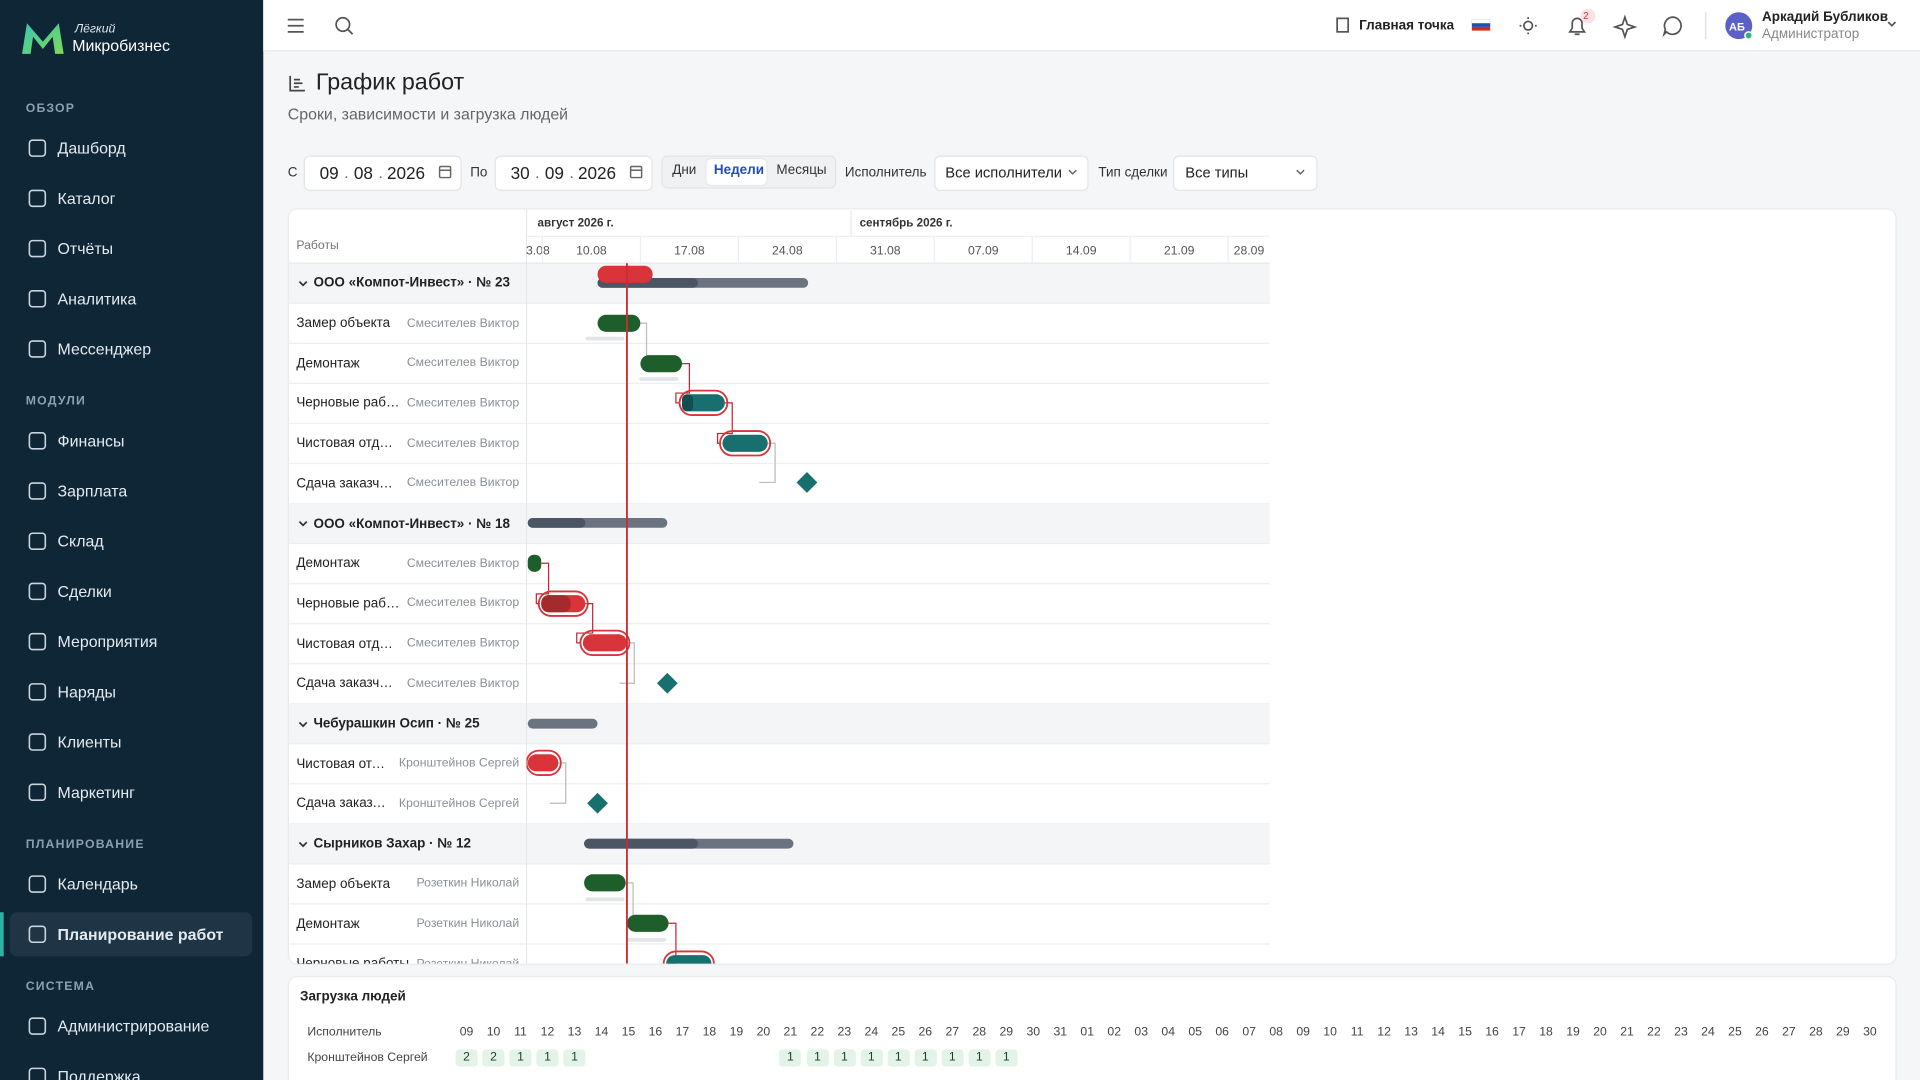  What do you see at coordinates (407, 844) in the screenshot?
I see `group-row: Сырников Захар · № 12` at bounding box center [407, 844].